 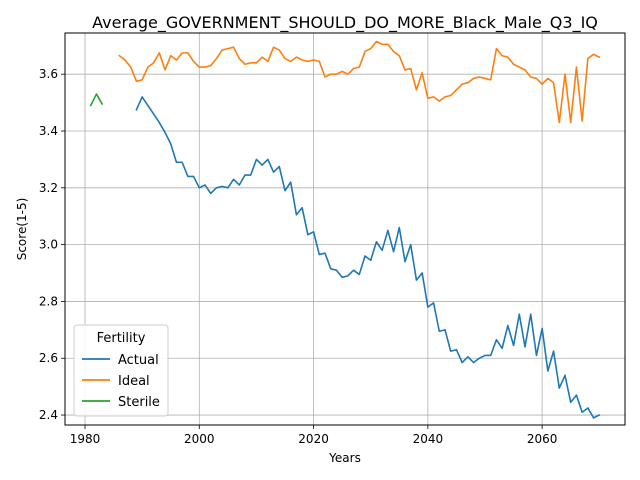 What do you see at coordinates (134, 381) in the screenshot?
I see `legend-label-ideal: Ideal` at bounding box center [134, 381].